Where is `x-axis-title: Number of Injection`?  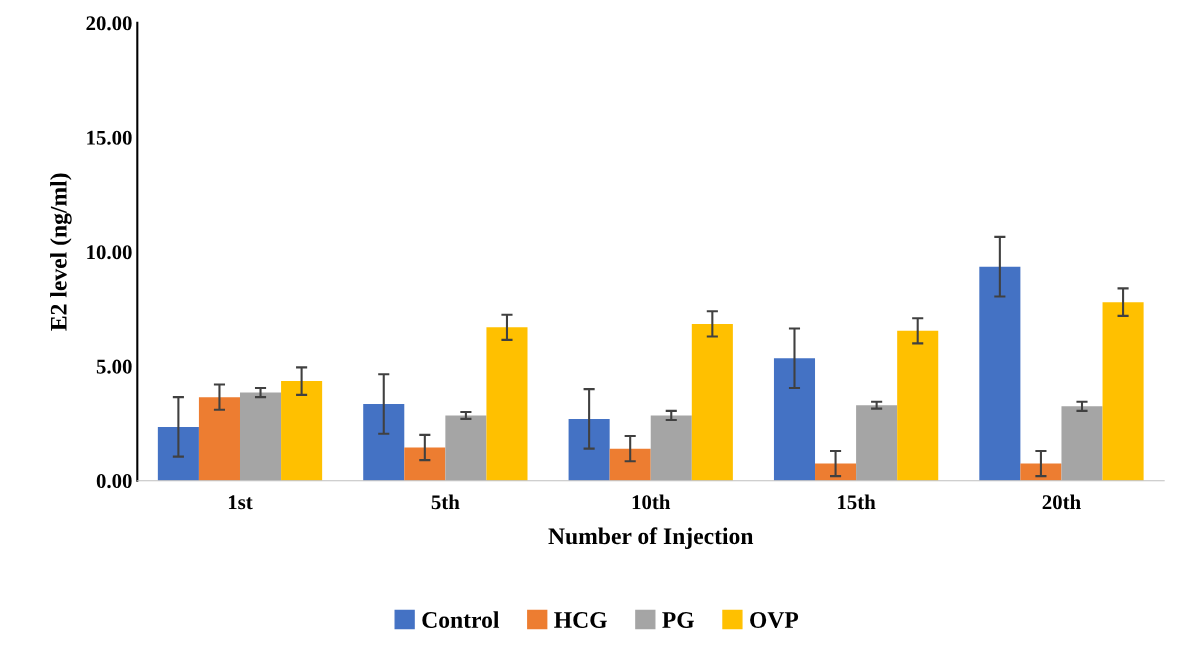 x-axis-title: Number of Injection is located at coordinates (651, 538).